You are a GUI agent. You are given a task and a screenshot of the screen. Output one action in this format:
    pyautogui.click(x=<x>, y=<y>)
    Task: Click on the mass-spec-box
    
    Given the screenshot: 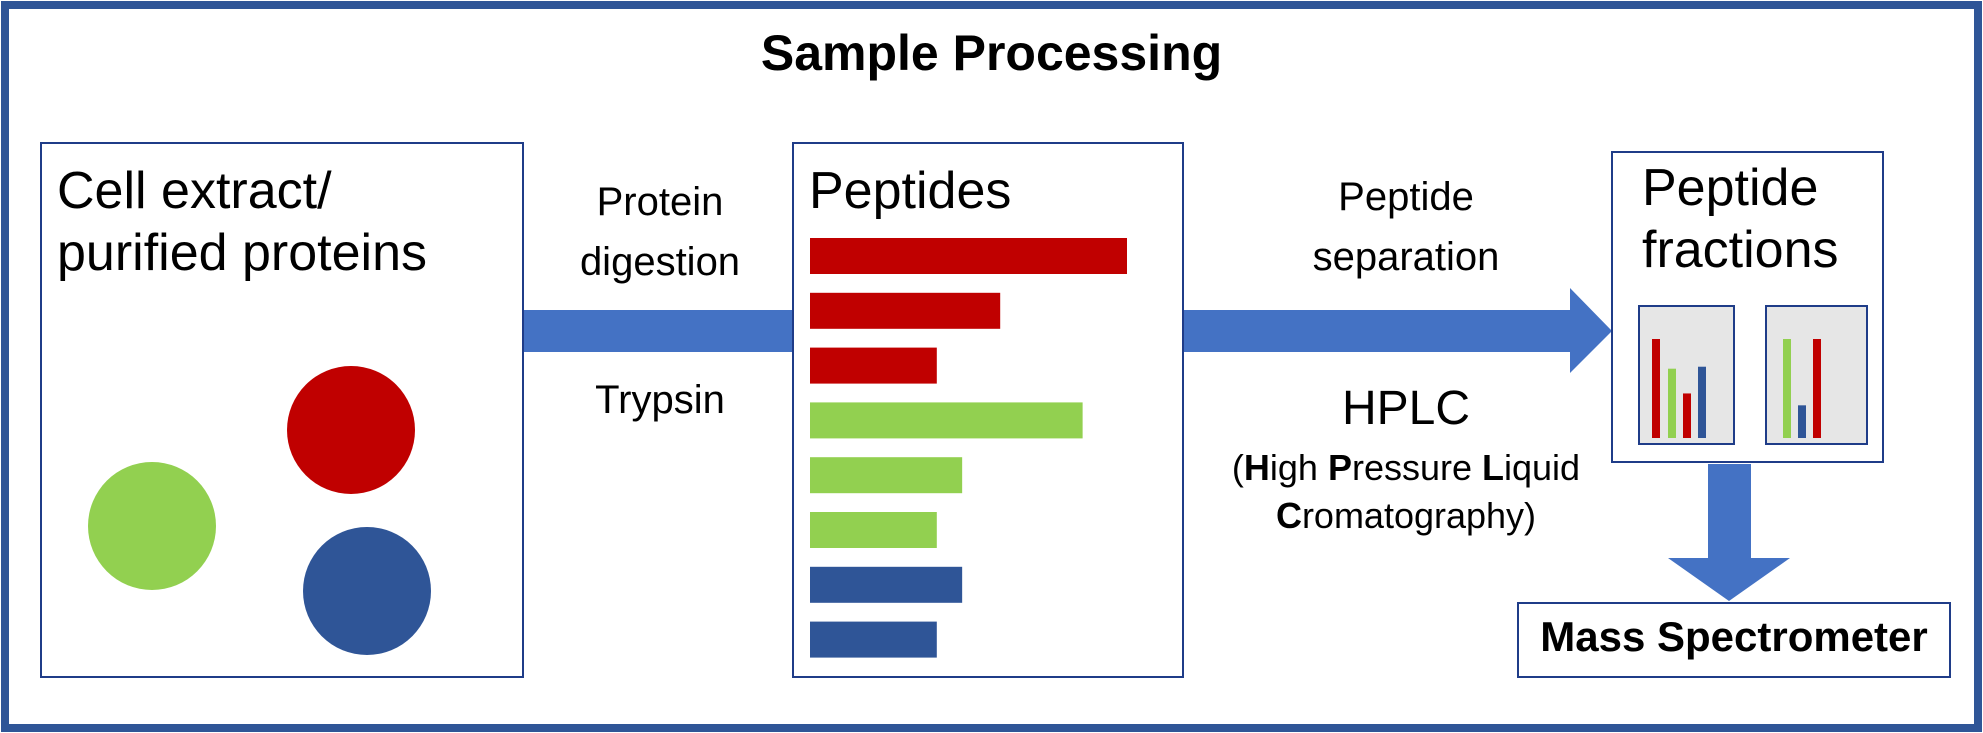 What is the action you would take?
    pyautogui.click(x=1734, y=640)
    